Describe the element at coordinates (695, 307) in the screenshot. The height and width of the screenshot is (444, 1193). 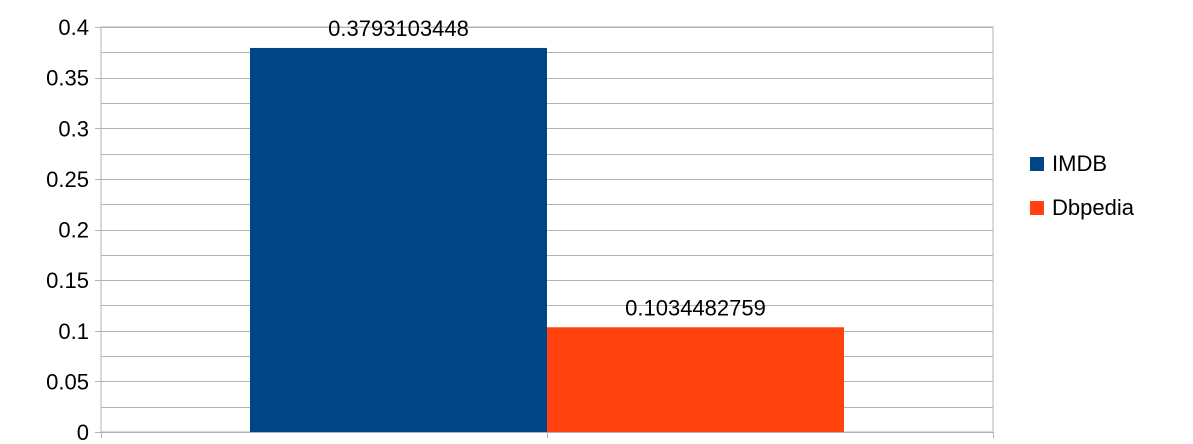
I see `data-label-dbpedia: 0.1034482759` at that location.